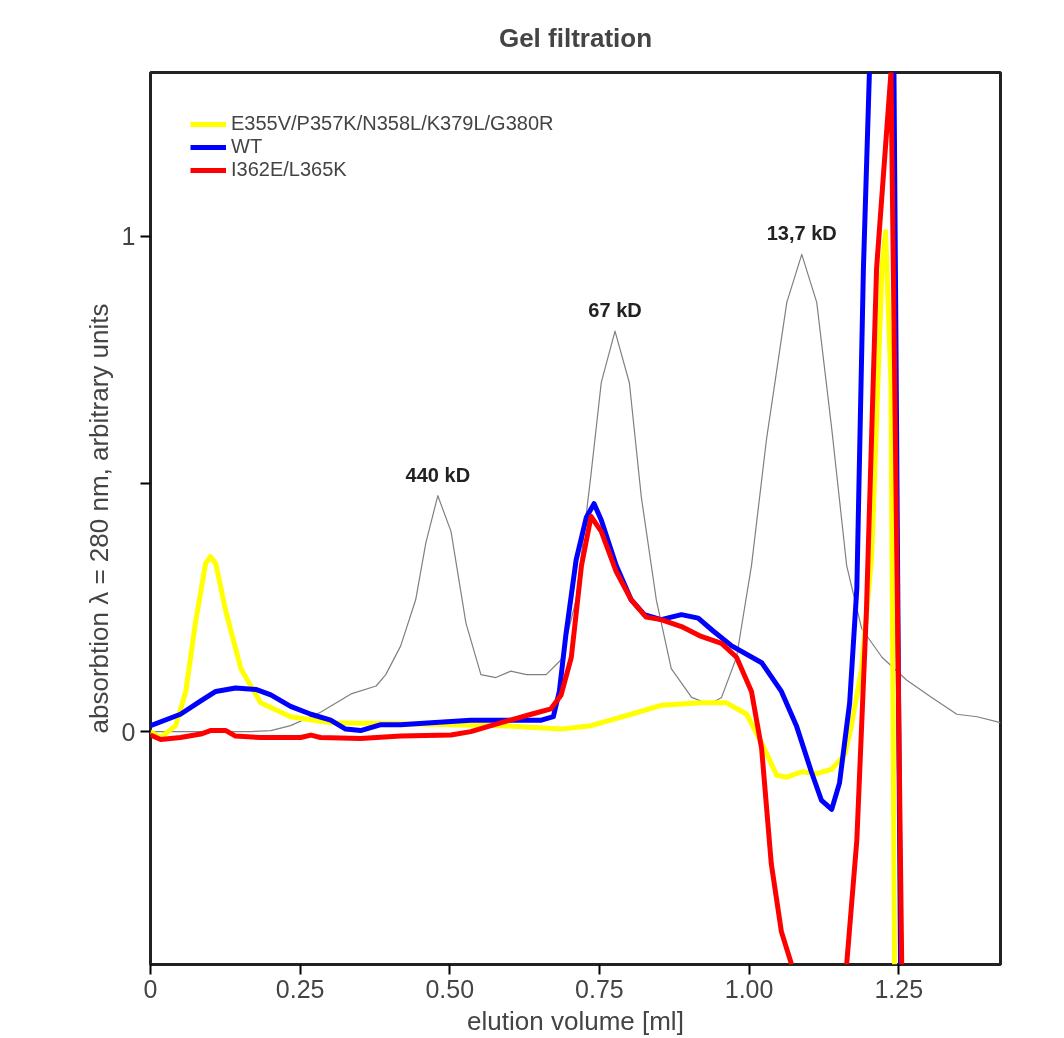  What do you see at coordinates (289, 169) in the screenshot?
I see `legend-label: I362E/L365K` at bounding box center [289, 169].